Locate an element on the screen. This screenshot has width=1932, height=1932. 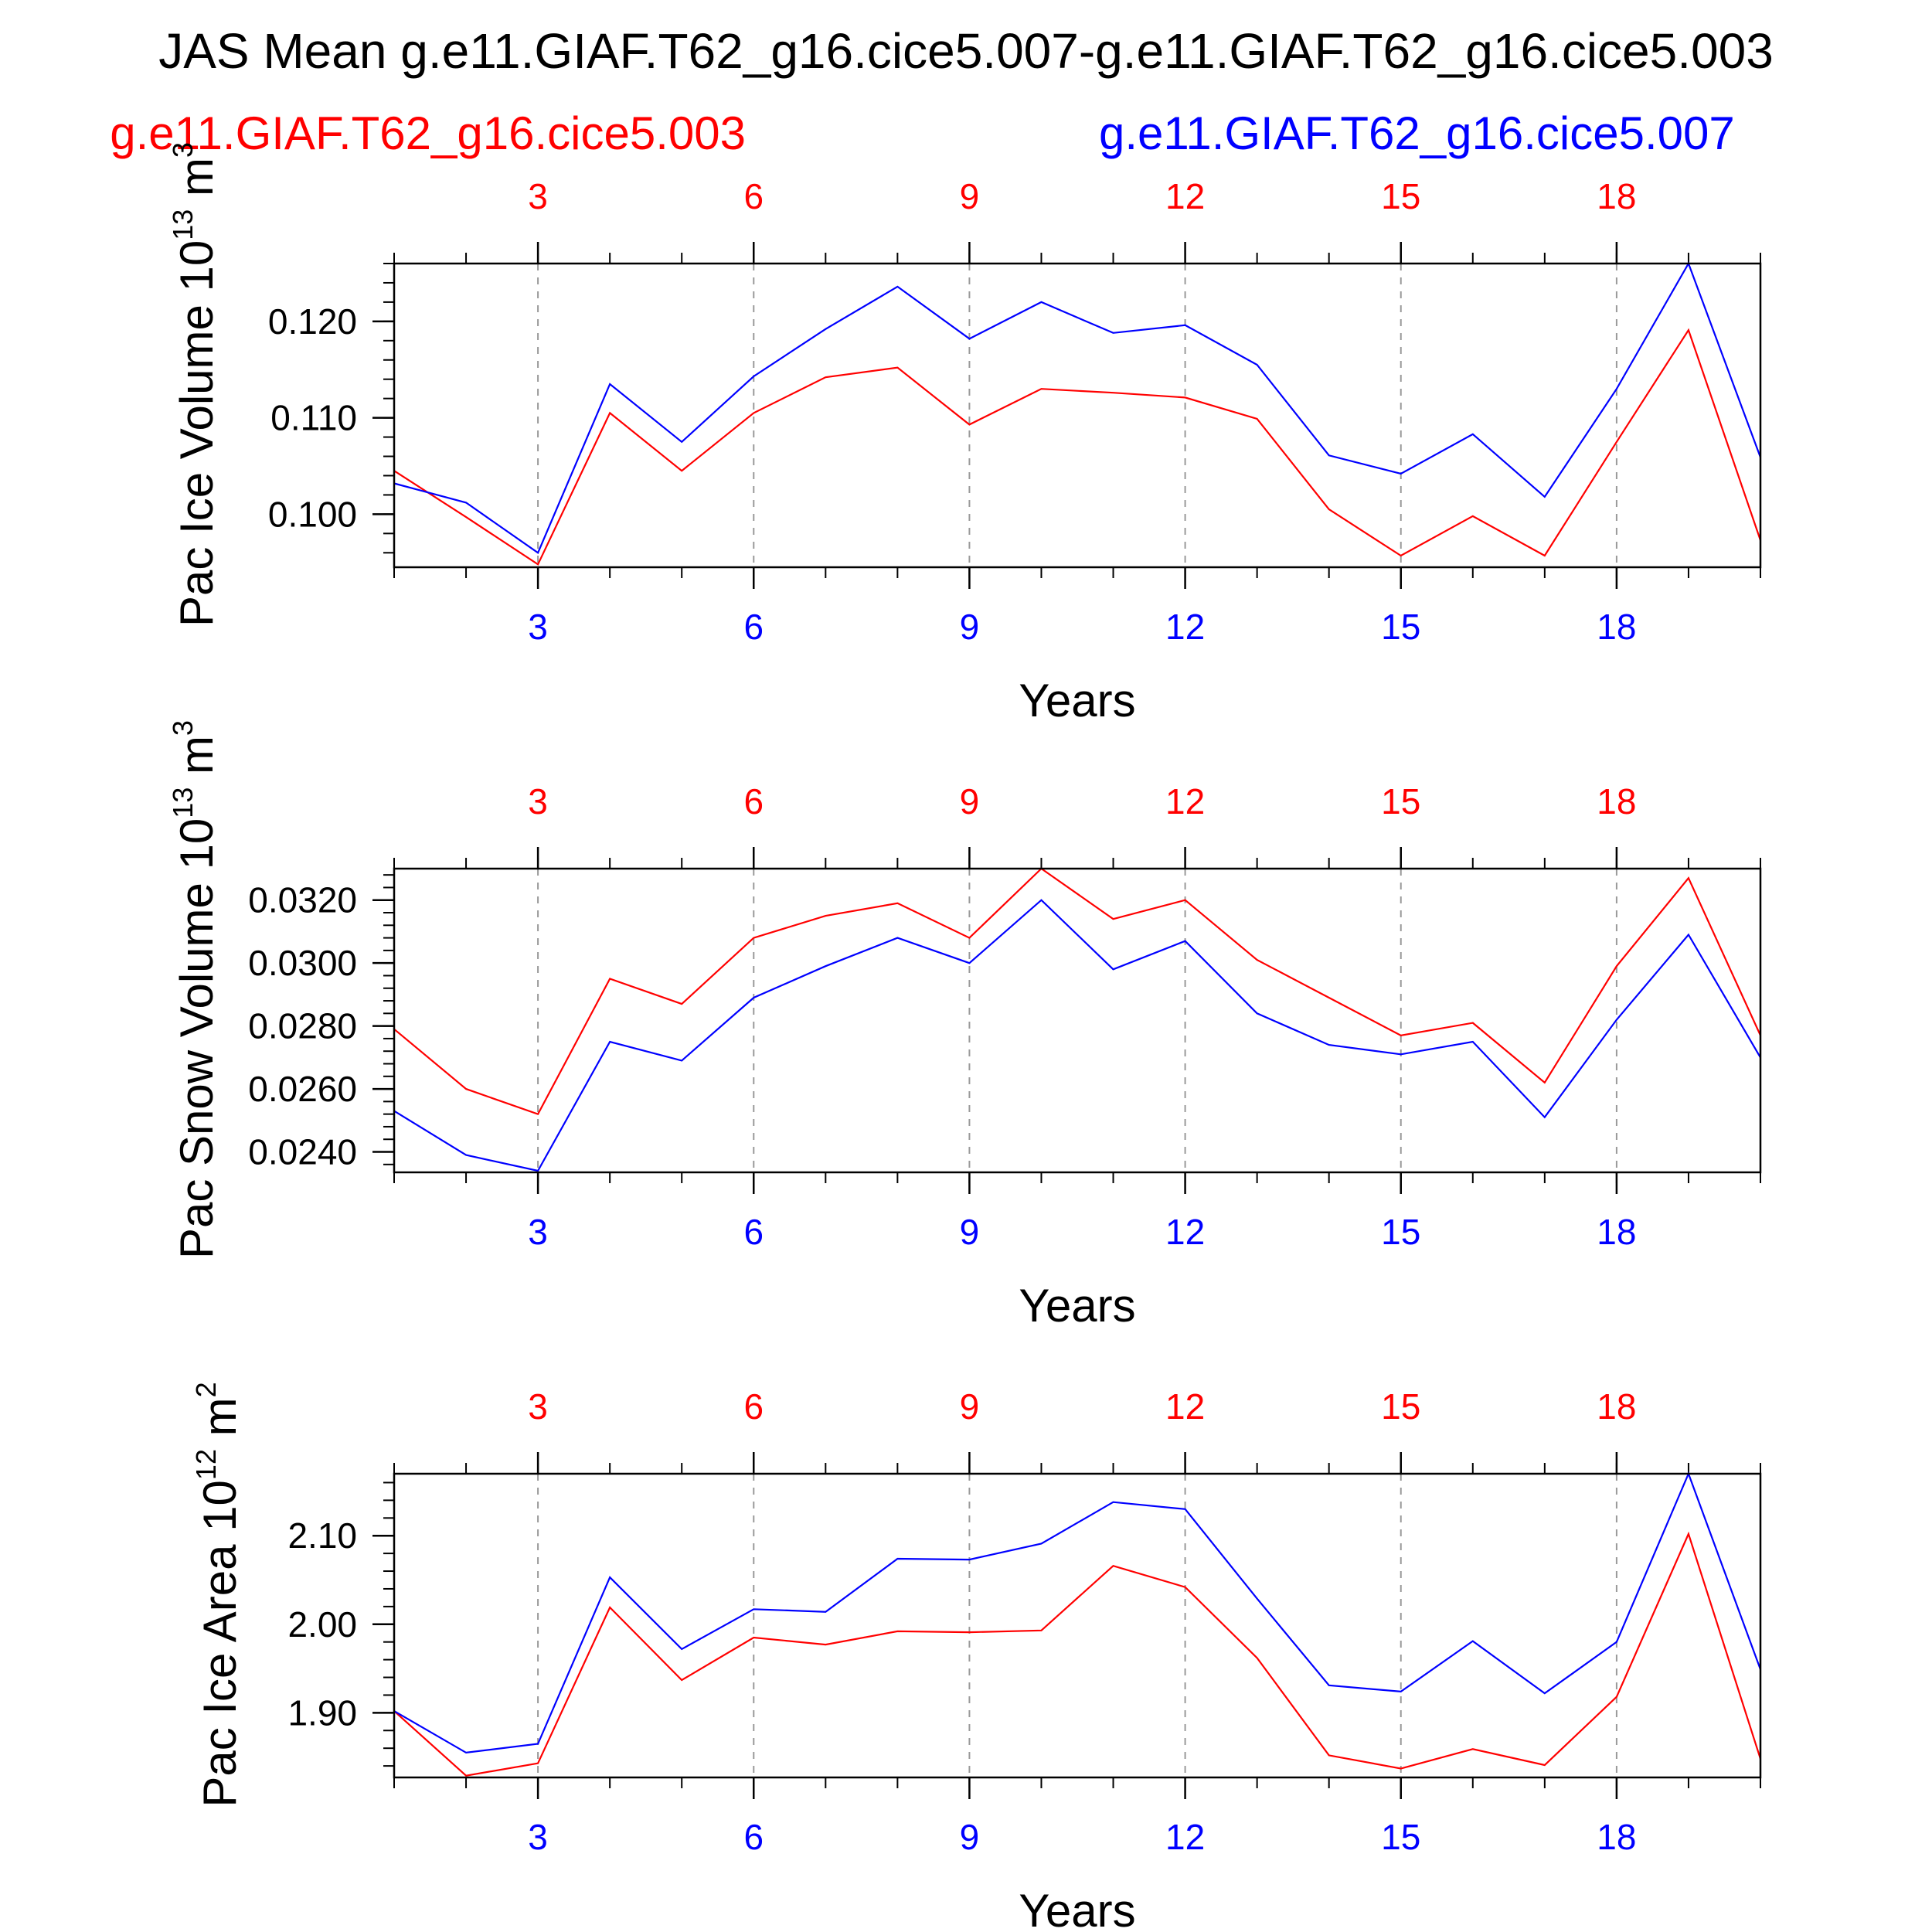
y-axis-label-base: Pac Ice Volume 10 is located at coordinates (197, 434).